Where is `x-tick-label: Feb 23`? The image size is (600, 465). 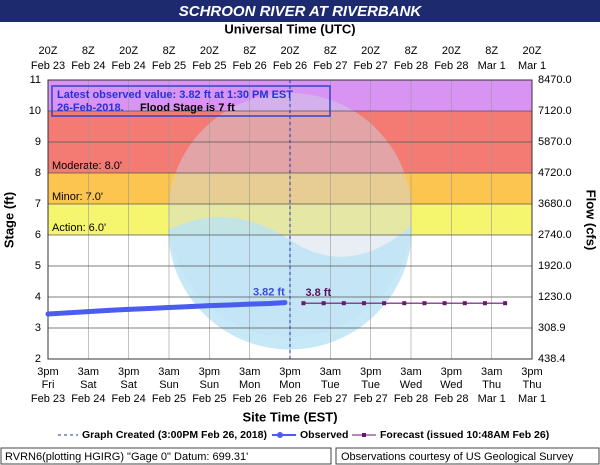
x-tick-label: Feb 23 is located at coordinates (48, 399).